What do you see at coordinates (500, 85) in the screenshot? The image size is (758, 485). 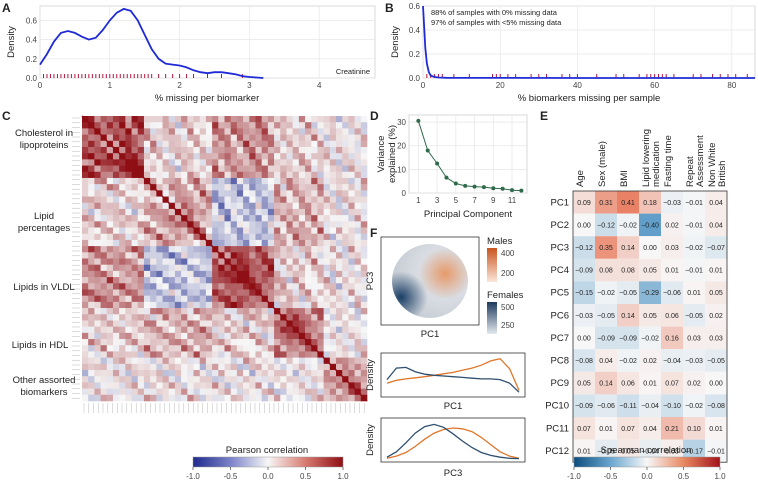 I see `x-tick-label: 20` at bounding box center [500, 85].